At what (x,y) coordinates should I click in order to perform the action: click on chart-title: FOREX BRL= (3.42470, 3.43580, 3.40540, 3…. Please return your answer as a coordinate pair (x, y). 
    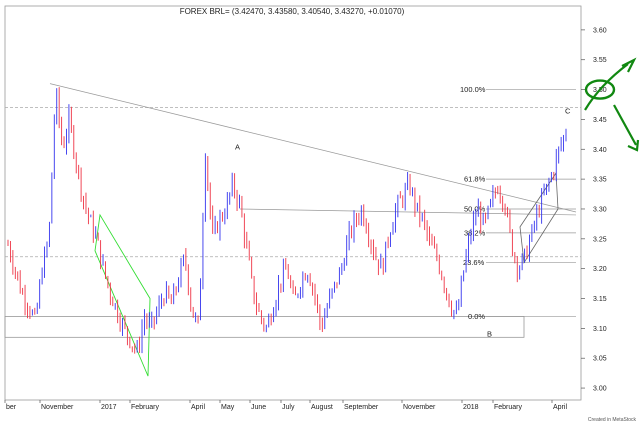
    Looking at the image, I should click on (292, 11).